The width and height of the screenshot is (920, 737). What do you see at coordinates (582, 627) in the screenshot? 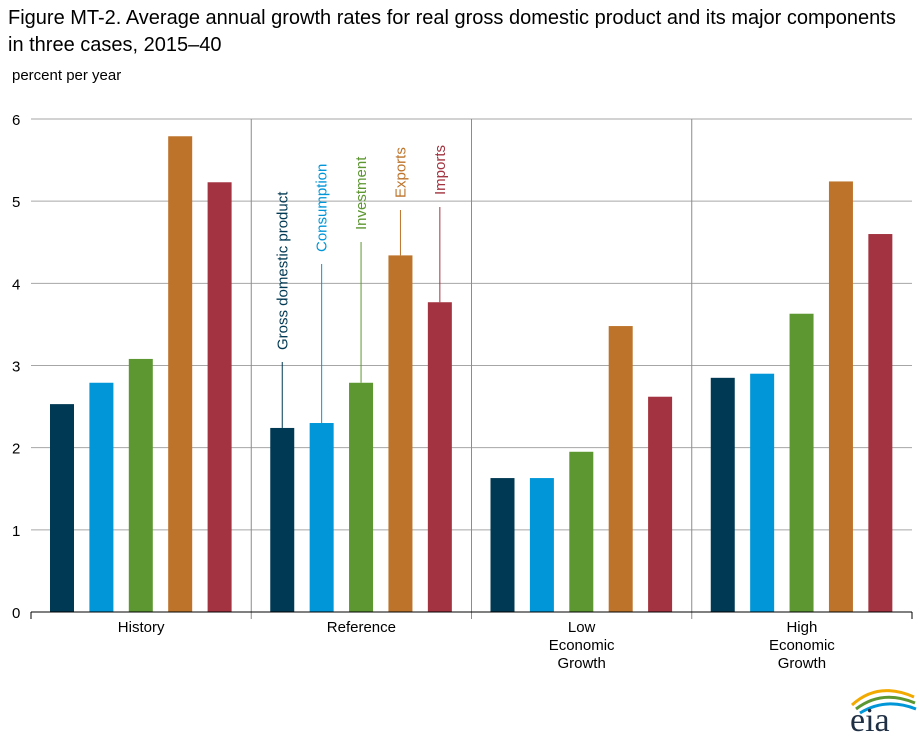
I see `x-category-label: Low` at bounding box center [582, 627].